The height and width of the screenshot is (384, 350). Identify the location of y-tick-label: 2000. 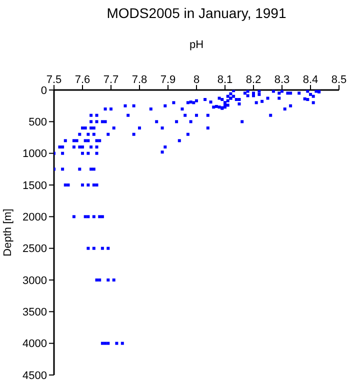
(34, 218).